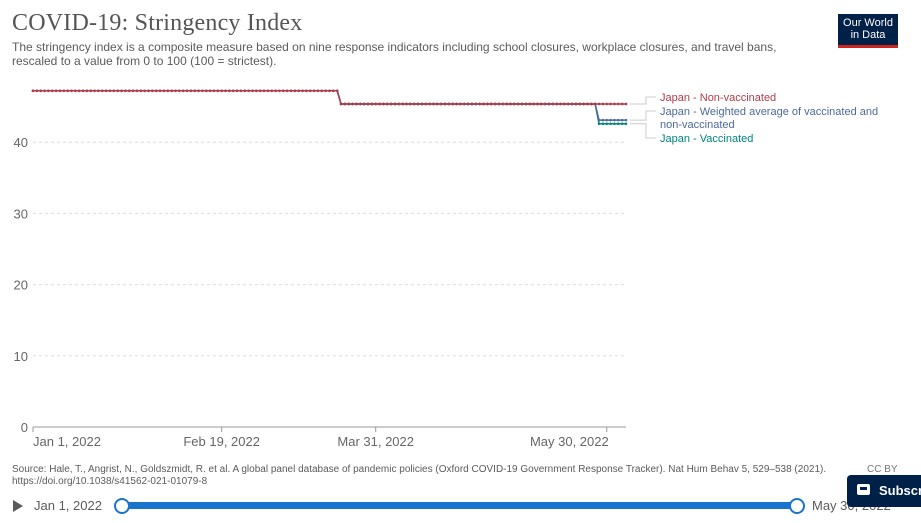  What do you see at coordinates (797, 506) in the screenshot?
I see `timeline-end-handle` at bounding box center [797, 506].